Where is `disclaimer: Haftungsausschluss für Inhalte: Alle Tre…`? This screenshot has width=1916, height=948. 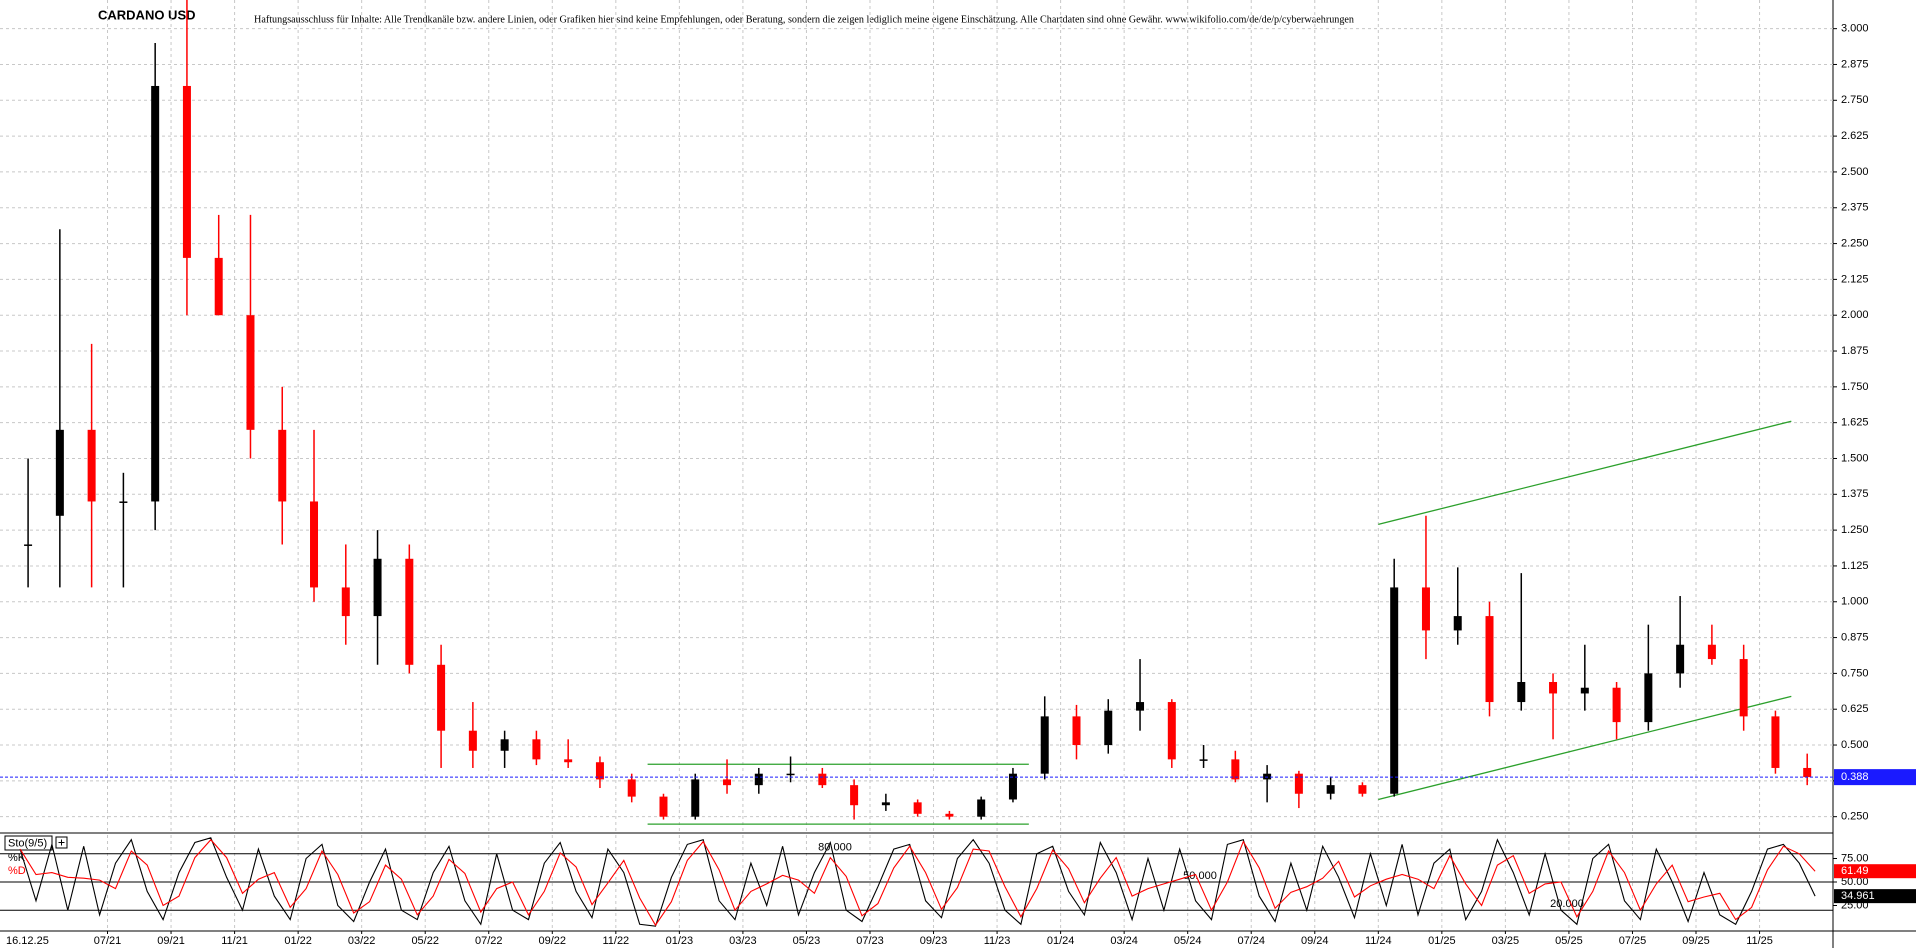
disclaimer: Haftungsausschluss für Inhalte: Alle Tre… is located at coordinates (804, 19).